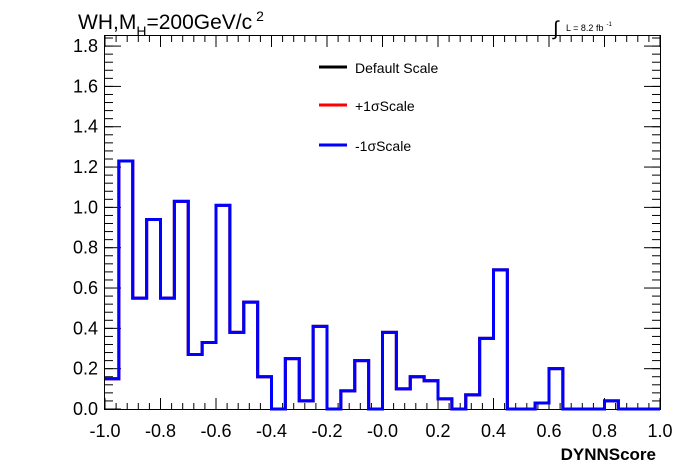 The height and width of the screenshot is (472, 696). I want to click on y-tick-label: 1.0, so click(85, 207).